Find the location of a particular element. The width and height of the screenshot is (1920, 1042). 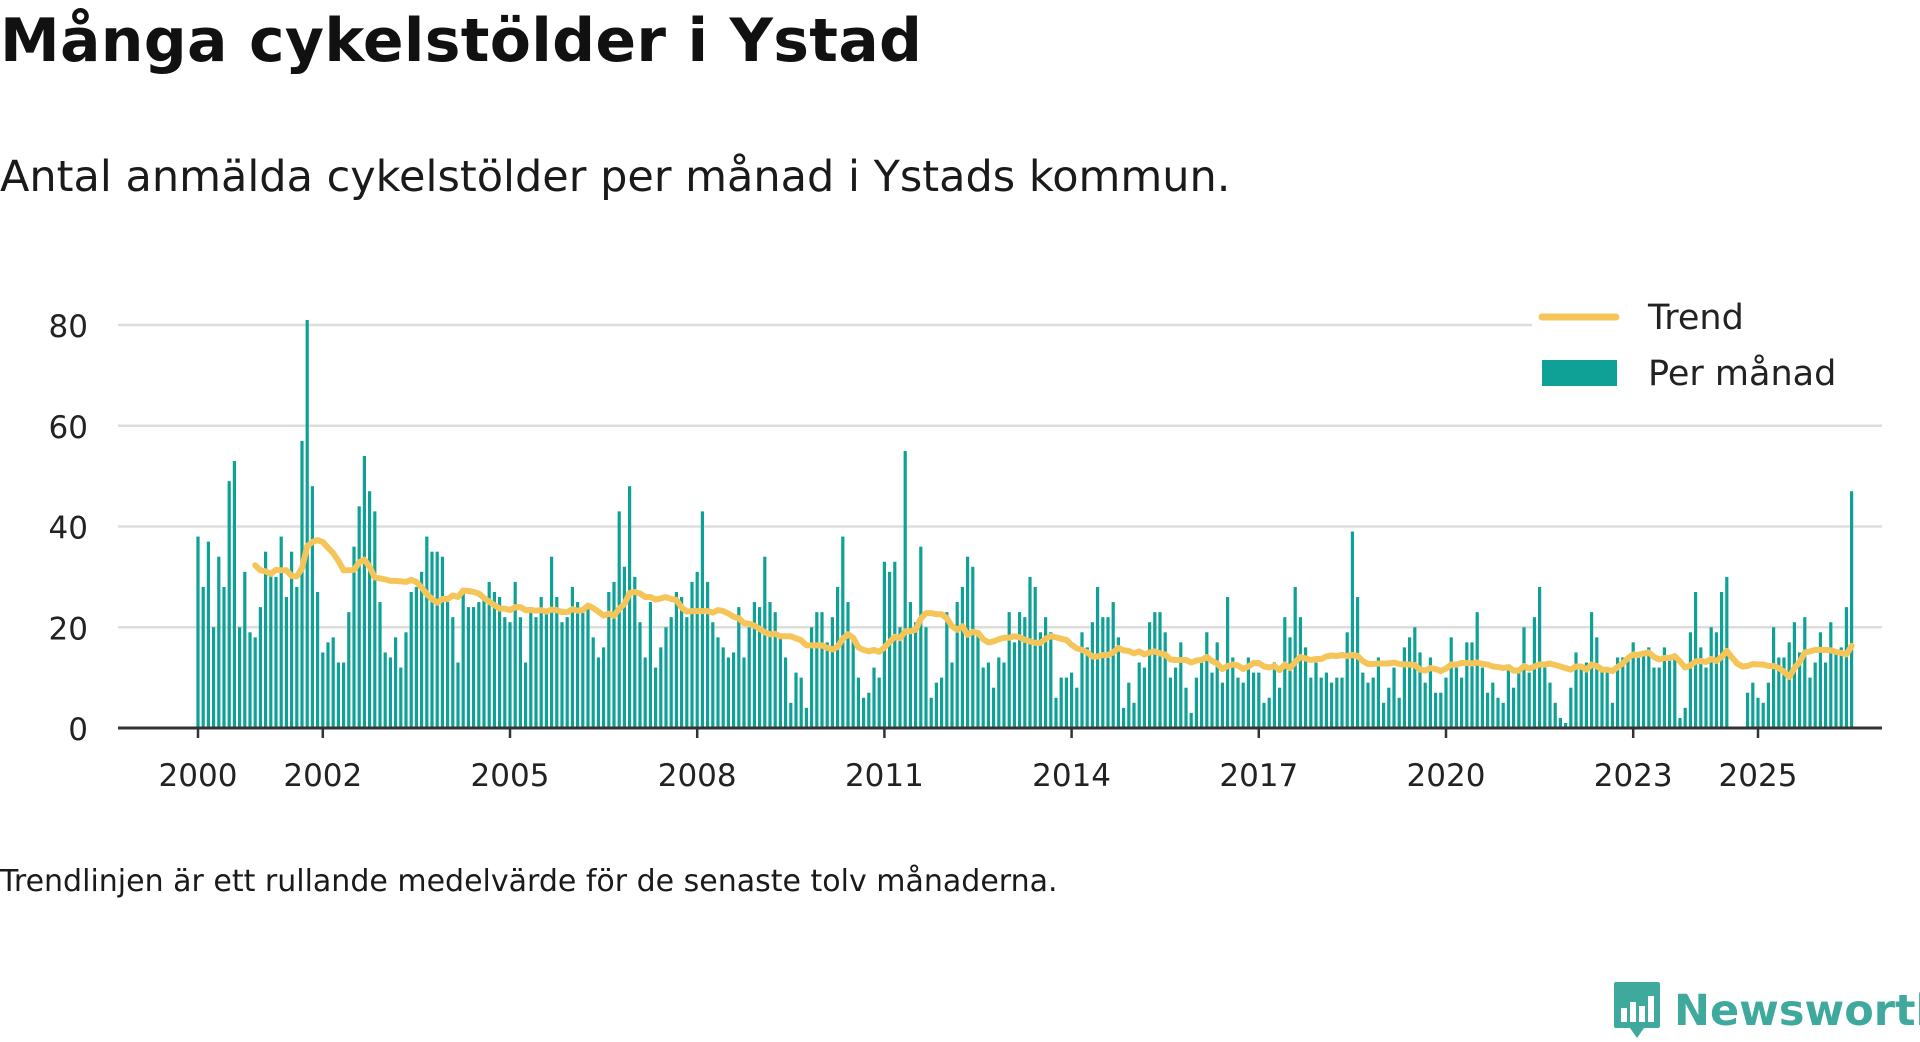

chart-title: Många cykelstölder i Ystad is located at coordinates (461, 41).